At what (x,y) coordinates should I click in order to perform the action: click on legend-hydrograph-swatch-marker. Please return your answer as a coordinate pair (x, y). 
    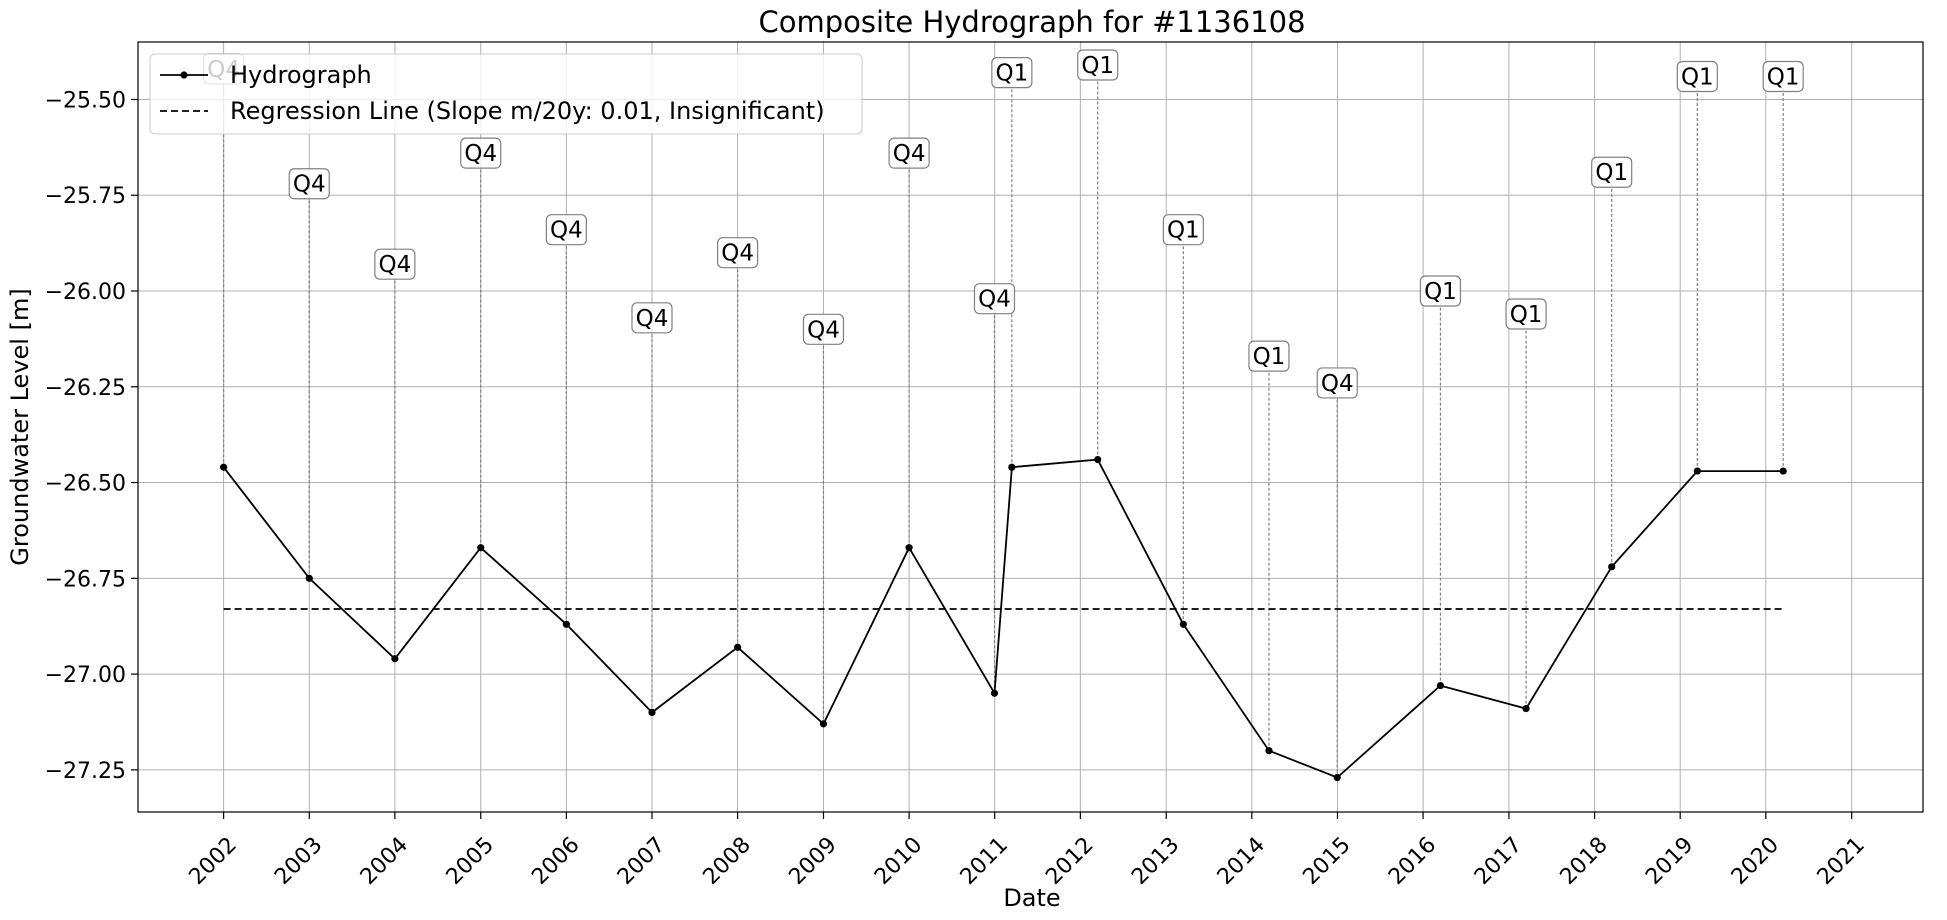
    Looking at the image, I should click on (184, 75).